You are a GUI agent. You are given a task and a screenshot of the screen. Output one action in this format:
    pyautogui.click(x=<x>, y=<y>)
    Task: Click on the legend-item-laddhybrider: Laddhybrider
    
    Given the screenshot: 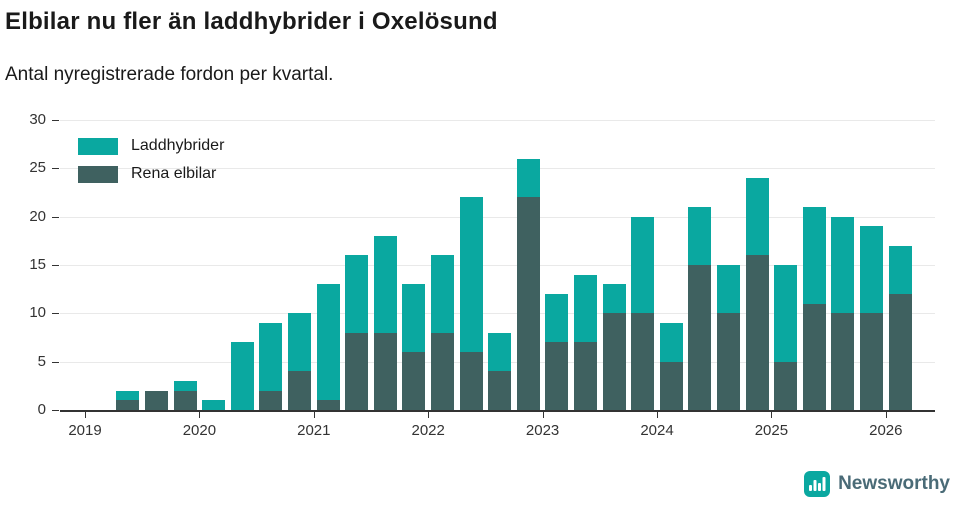 What is the action you would take?
    pyautogui.click(x=151, y=146)
    